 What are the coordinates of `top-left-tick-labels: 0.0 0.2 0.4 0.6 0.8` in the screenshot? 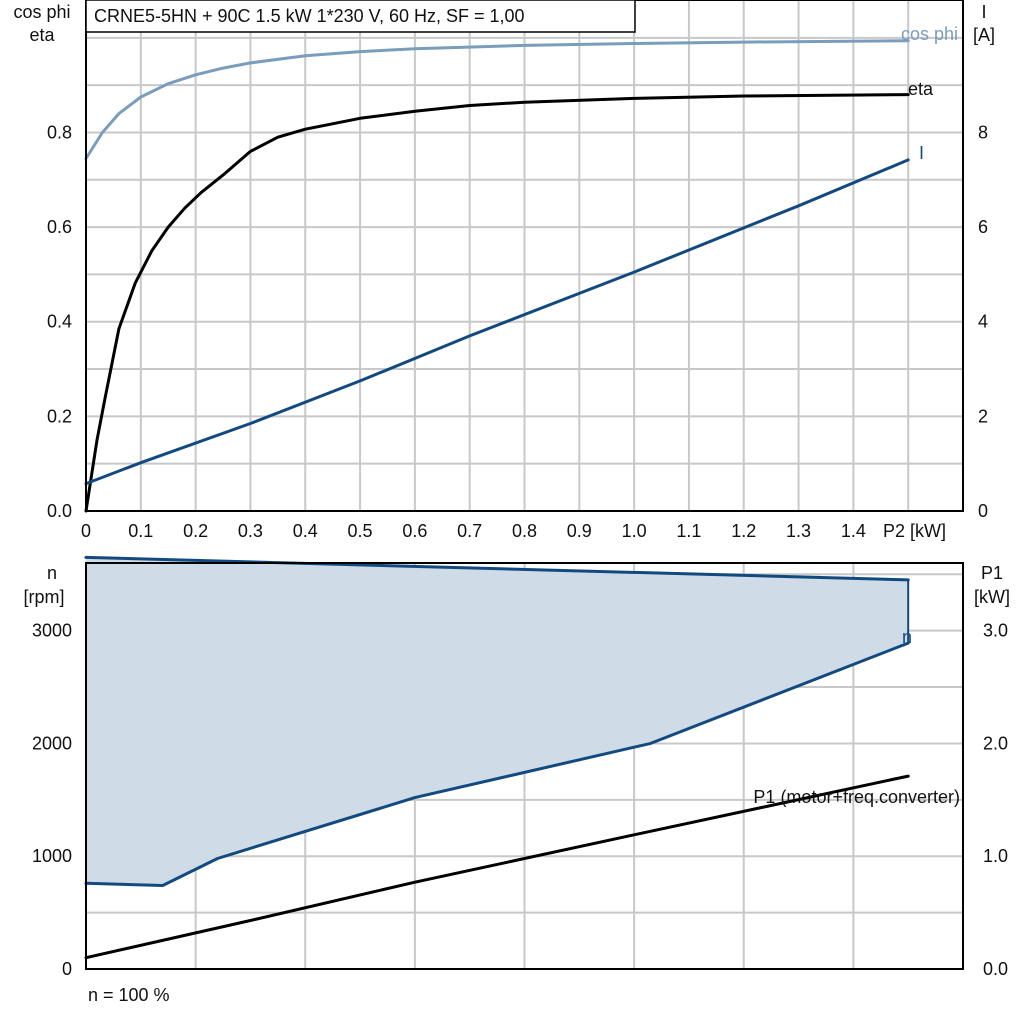 It's located at (59, 321).